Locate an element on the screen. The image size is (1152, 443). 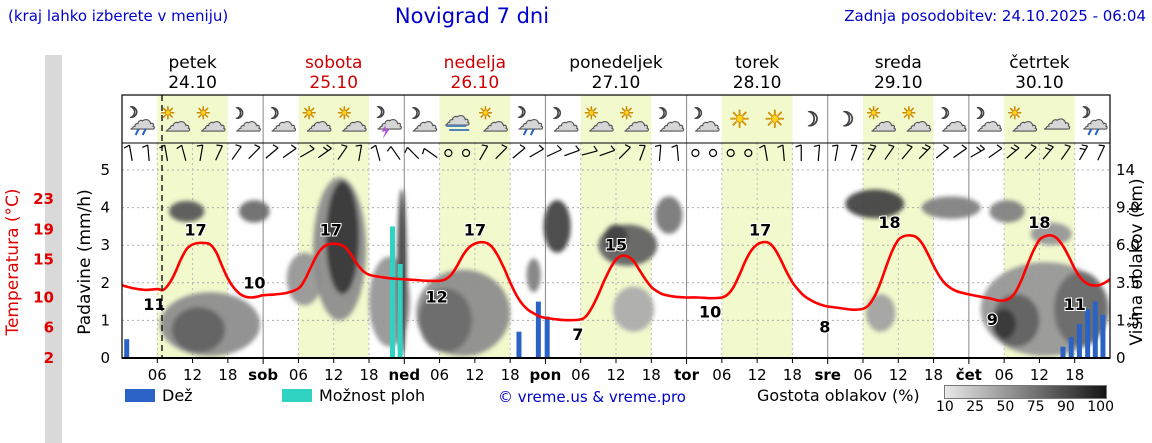
x-day-label: tor is located at coordinates (686, 375).